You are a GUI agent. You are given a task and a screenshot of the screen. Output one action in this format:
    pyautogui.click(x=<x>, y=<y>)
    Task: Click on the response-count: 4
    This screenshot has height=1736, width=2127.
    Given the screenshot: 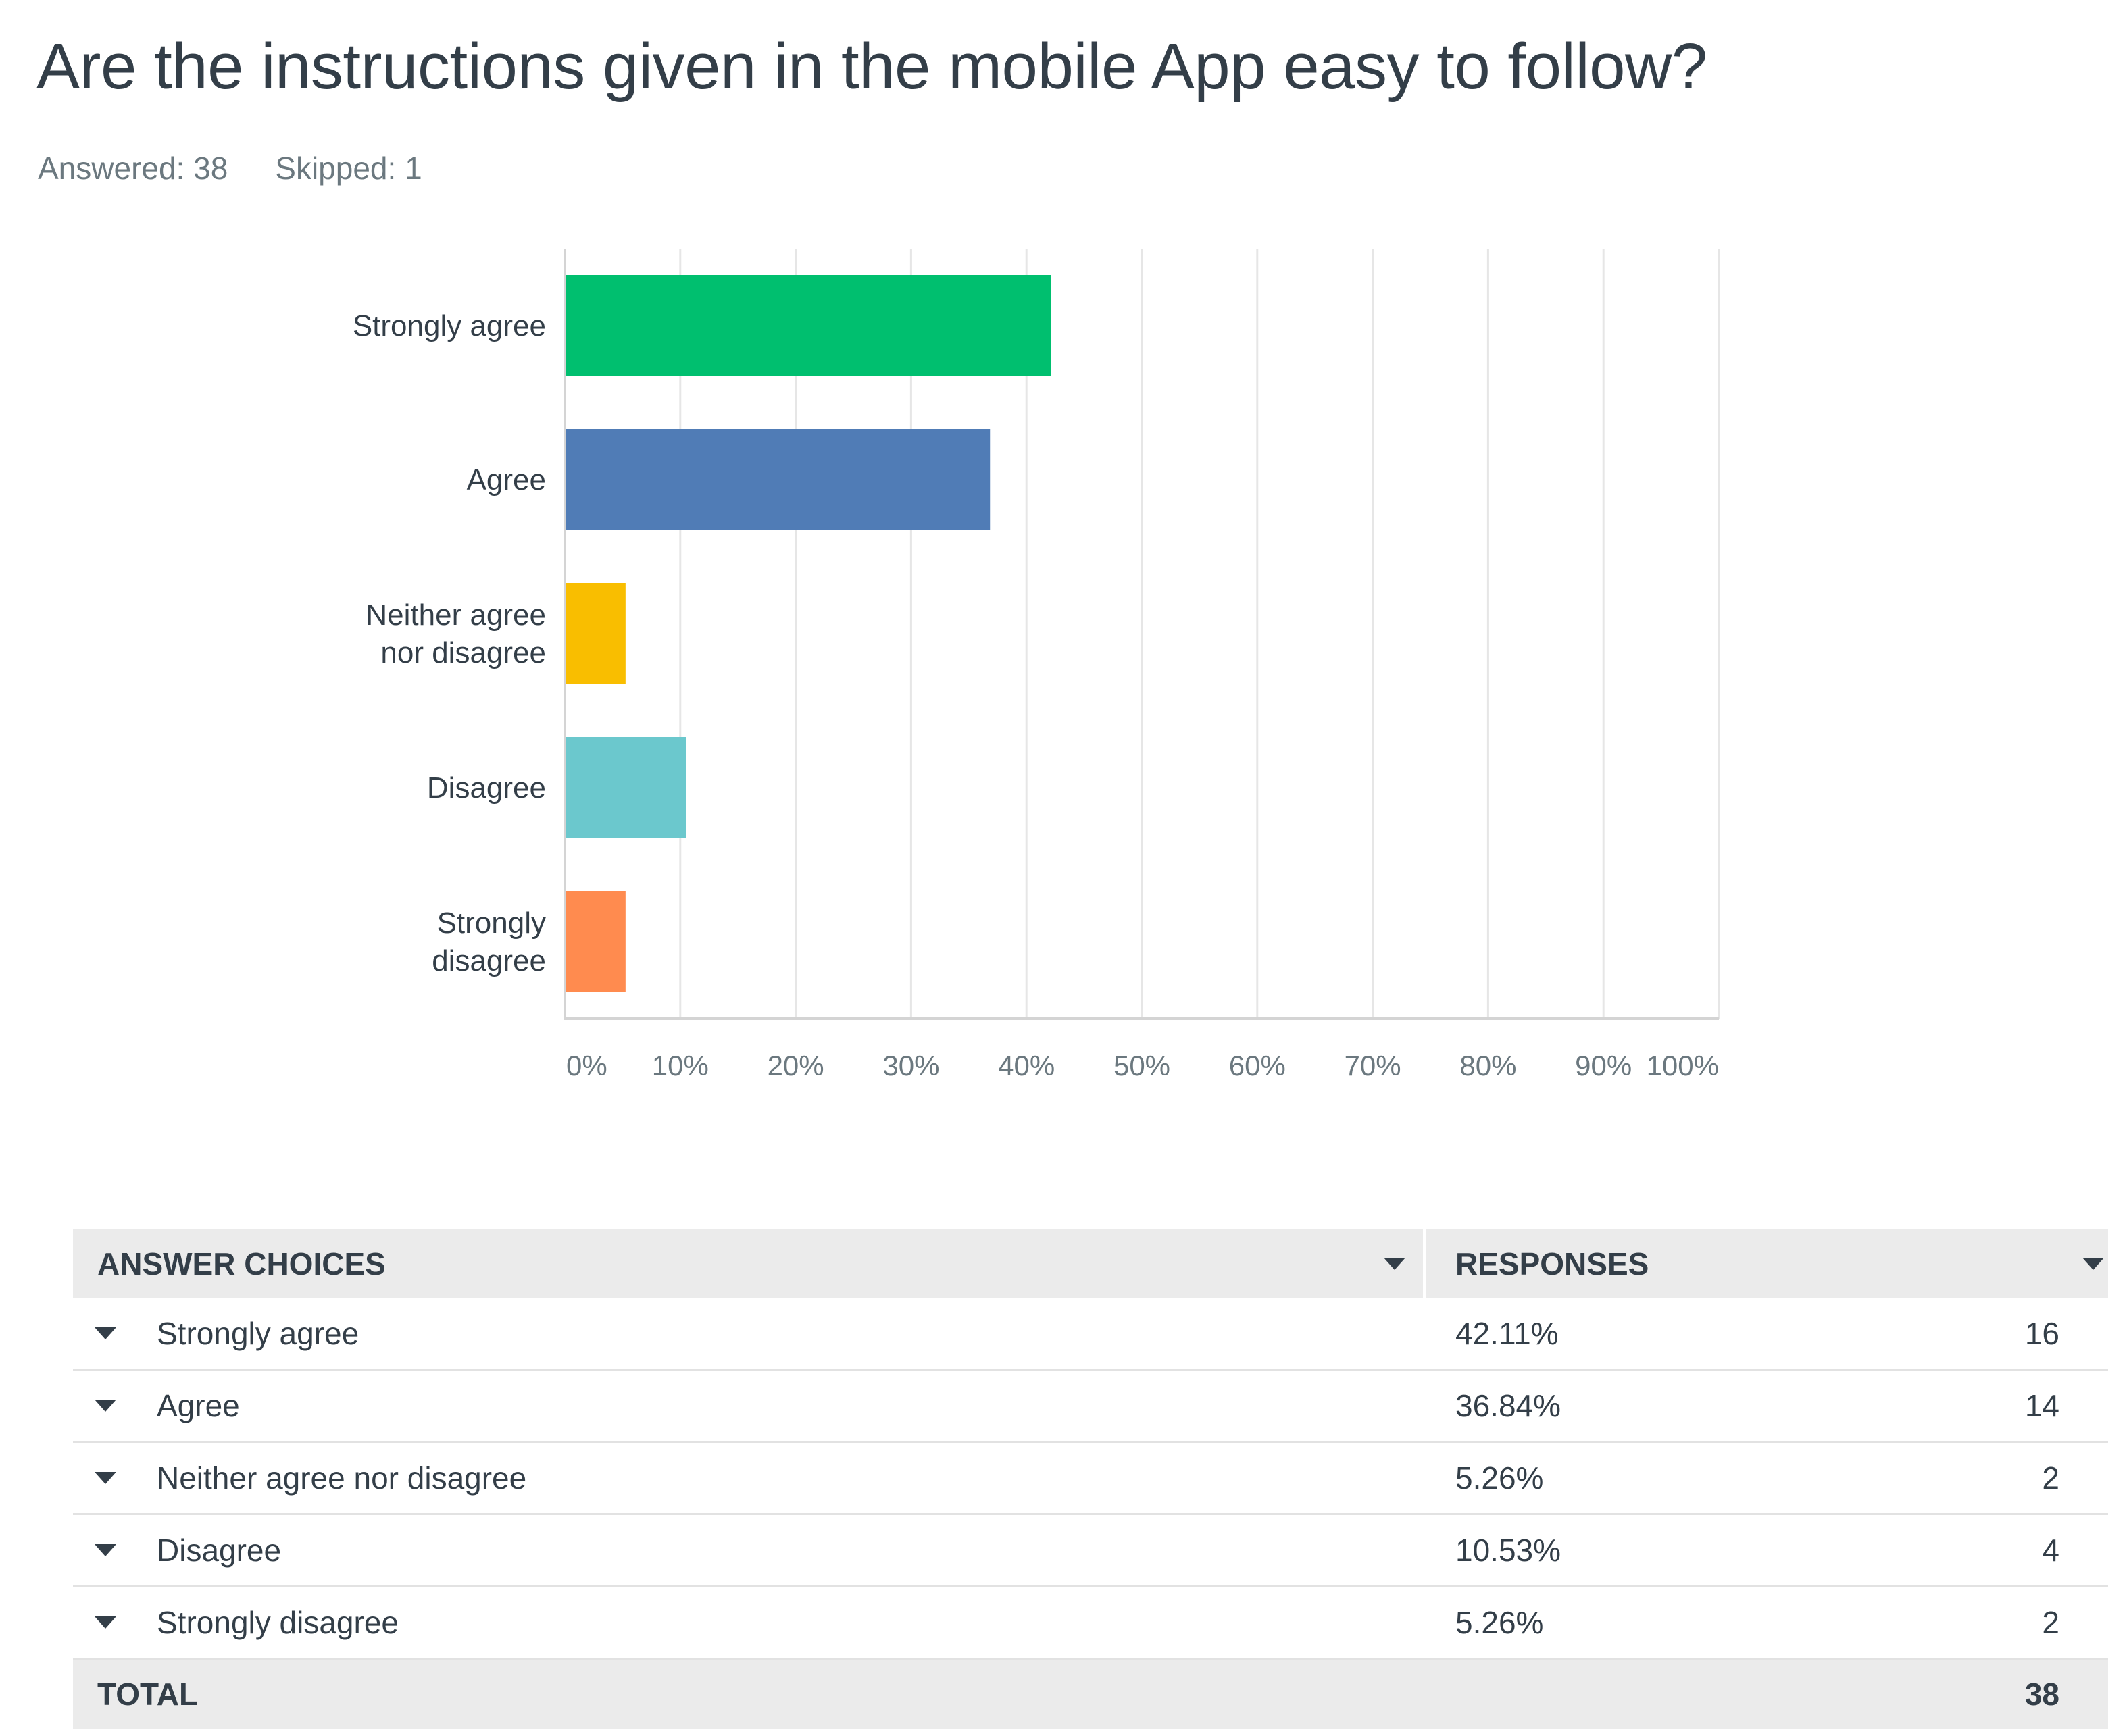 What is the action you would take?
    pyautogui.click(x=2050, y=1550)
    